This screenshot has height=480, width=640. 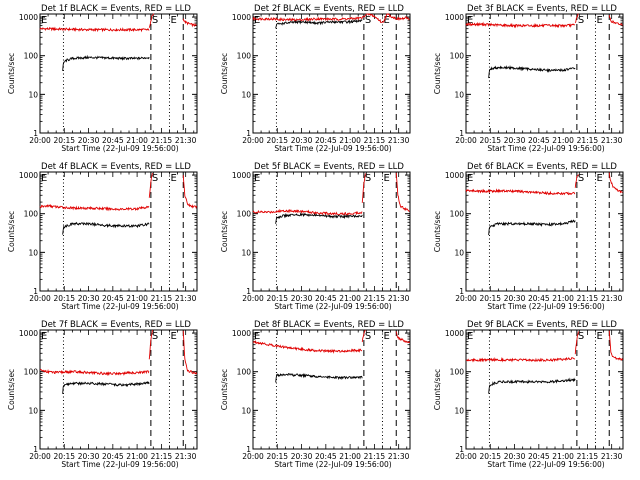 What do you see at coordinates (329, 9) in the screenshot?
I see `chart-title: Det 2f BLACK = Events, RED = LLD` at bounding box center [329, 9].